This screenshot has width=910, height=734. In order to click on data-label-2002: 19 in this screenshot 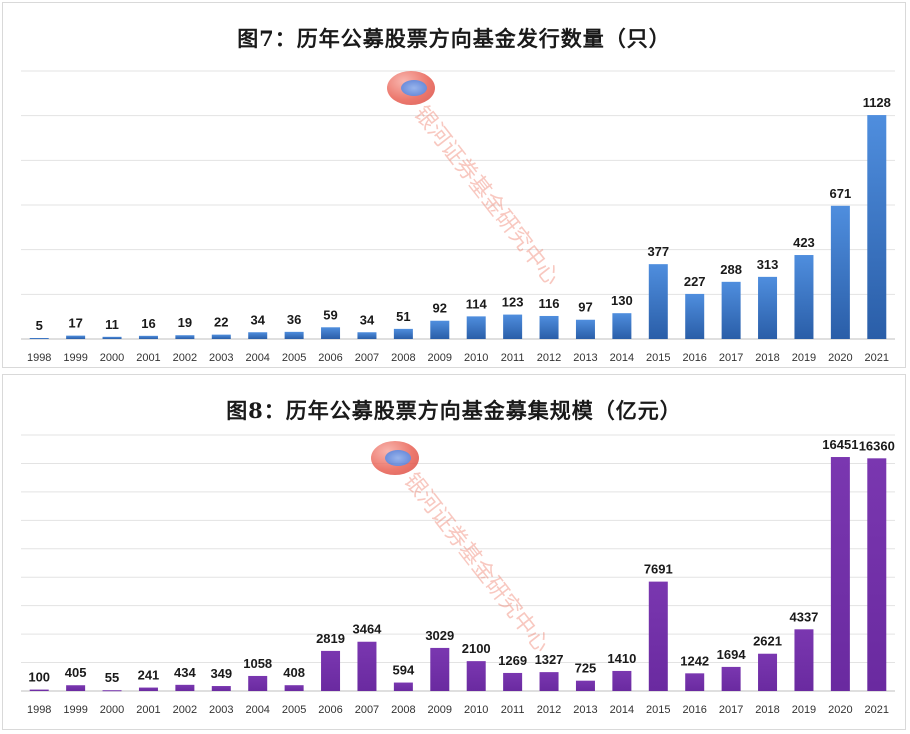, I will do `click(185, 322)`.